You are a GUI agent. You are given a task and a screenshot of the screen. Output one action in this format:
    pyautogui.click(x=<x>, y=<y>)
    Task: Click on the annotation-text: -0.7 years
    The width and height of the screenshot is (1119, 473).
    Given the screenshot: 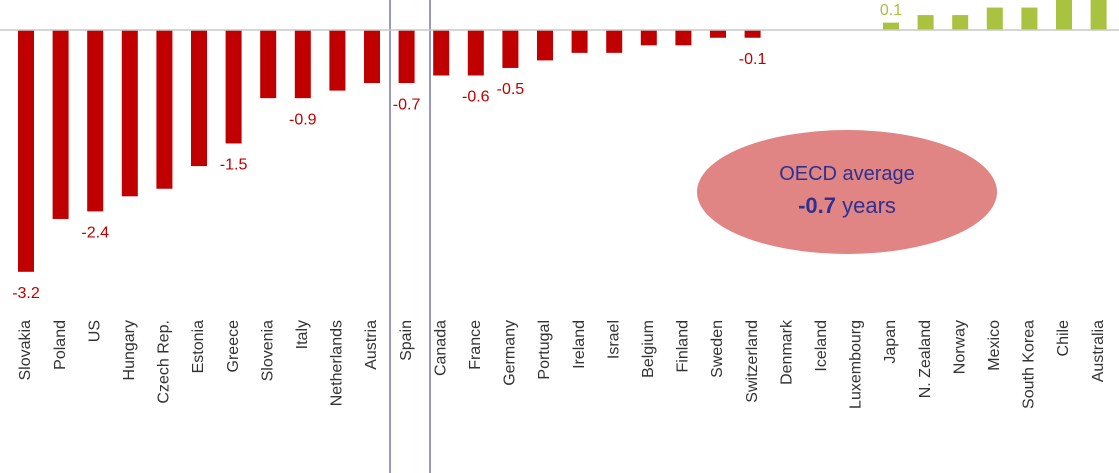 What is the action you would take?
    pyautogui.click(x=847, y=205)
    